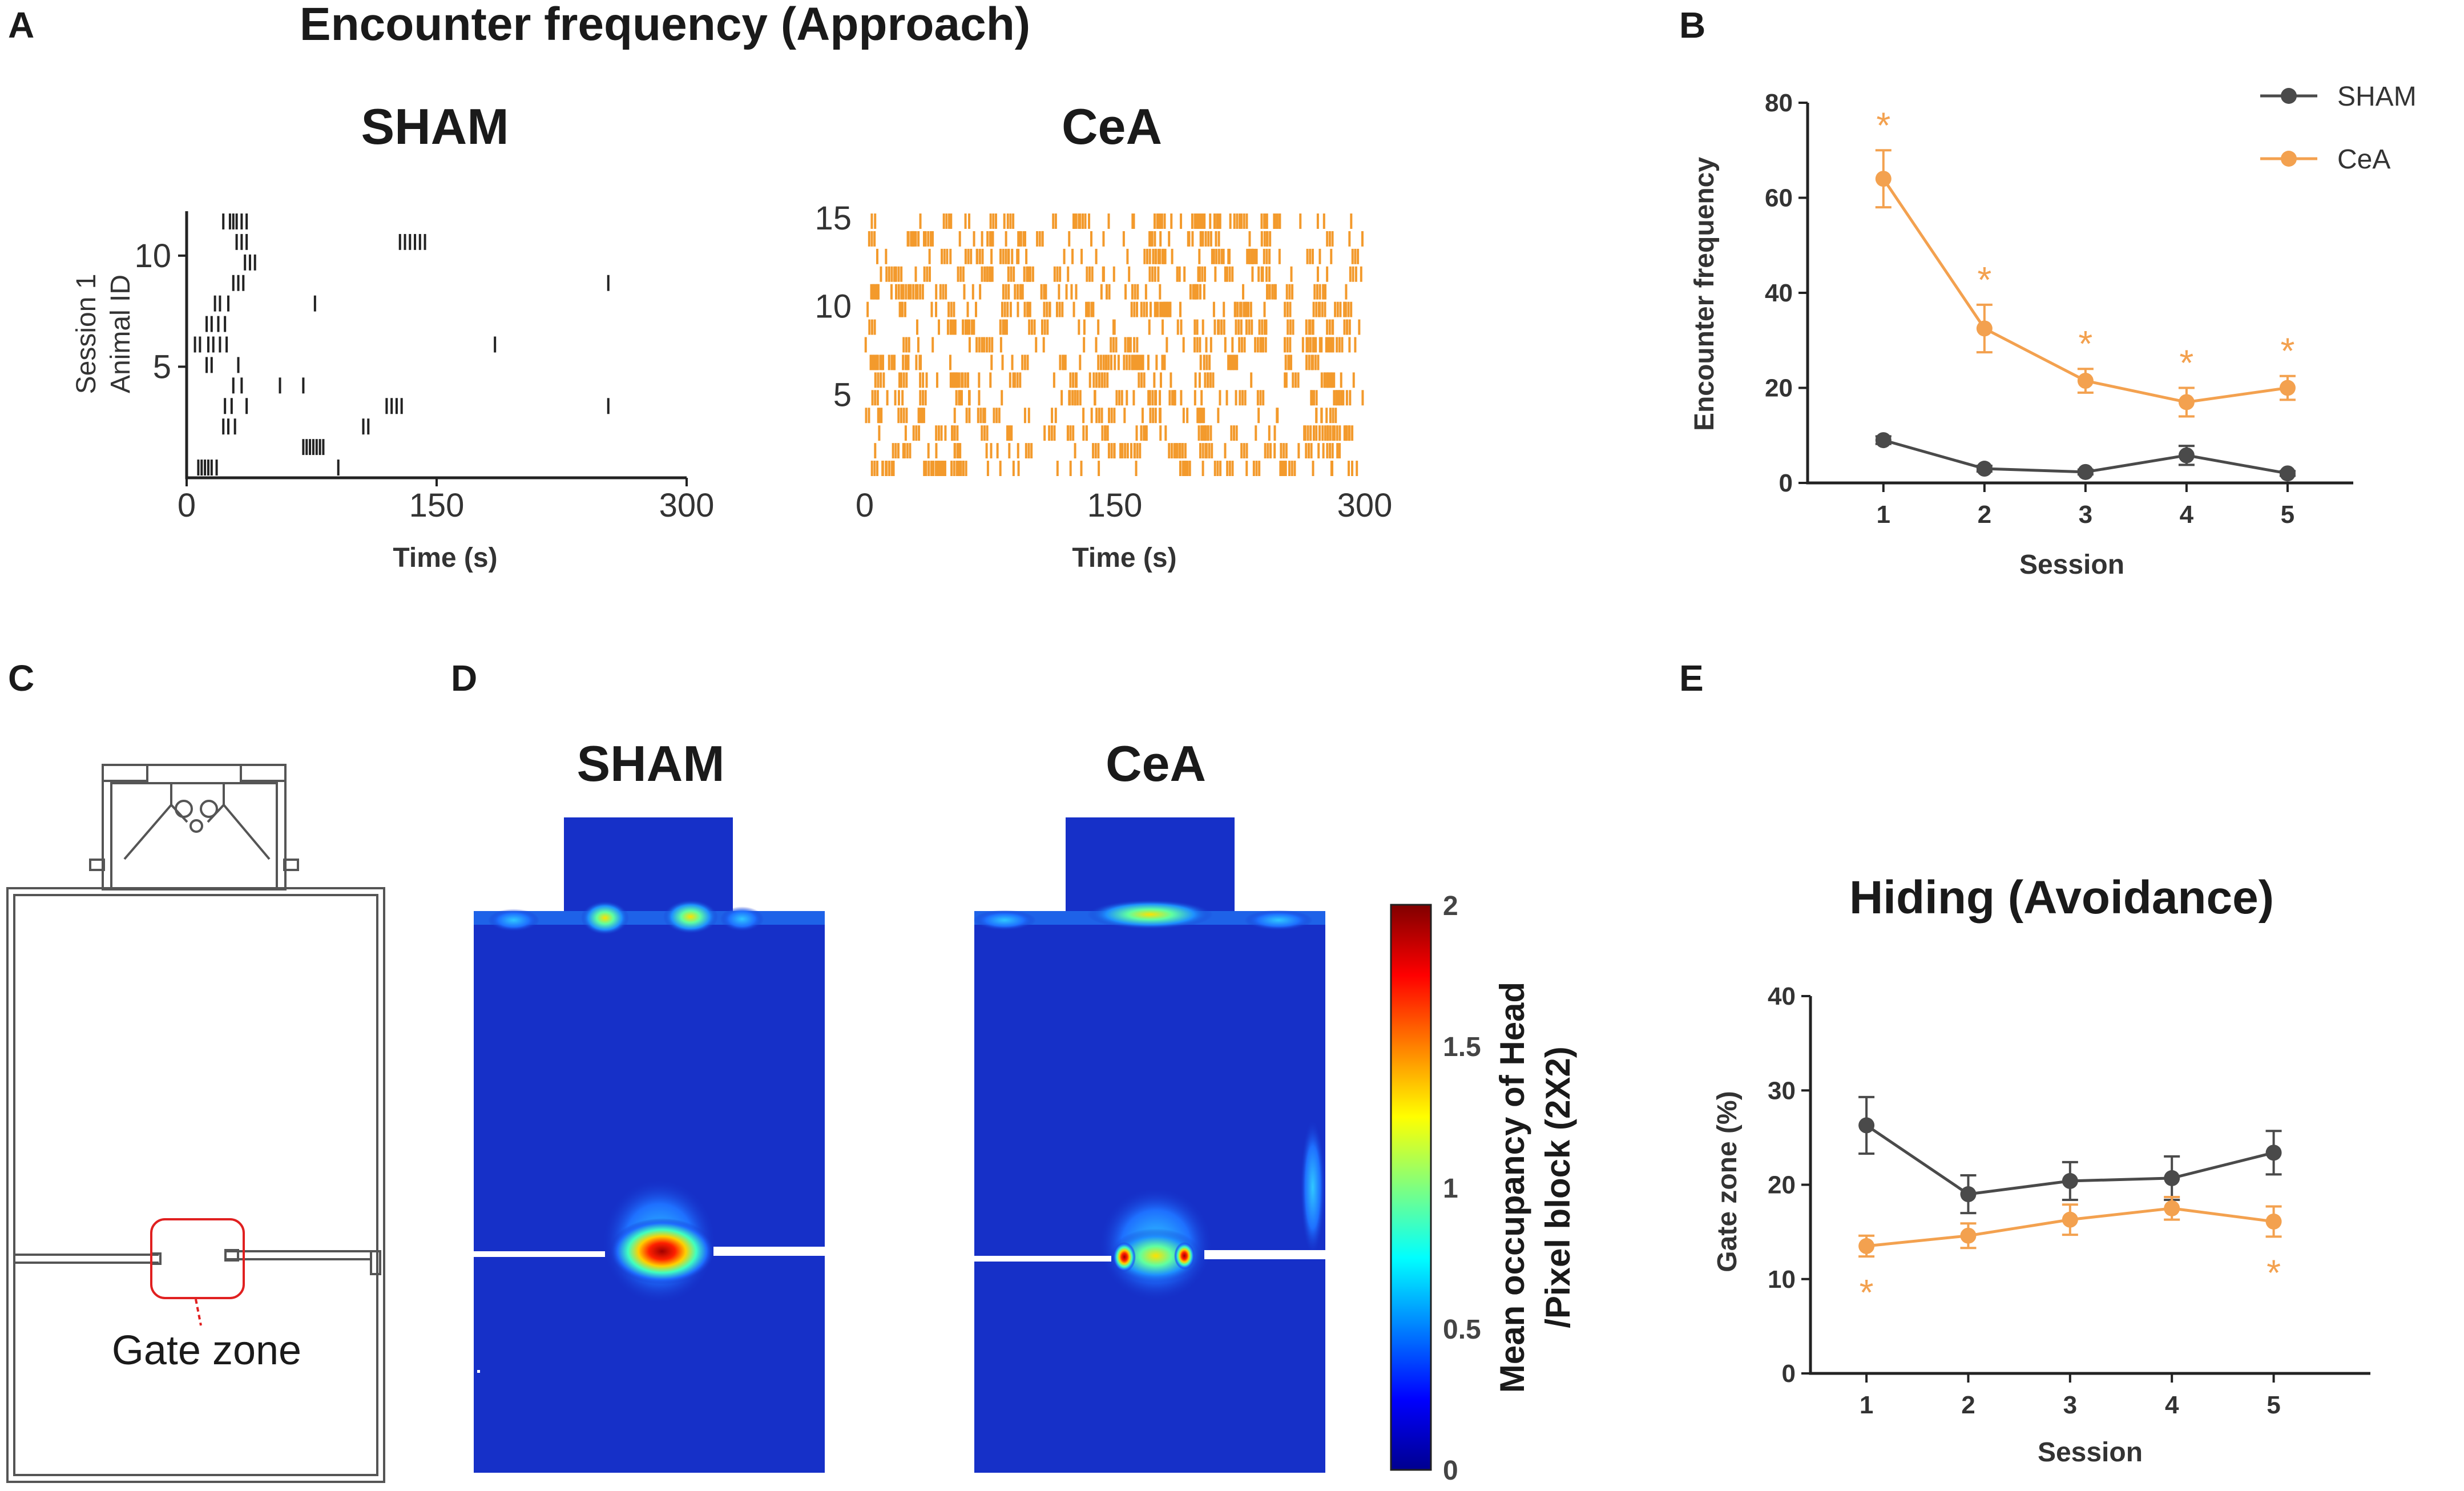  Describe the element at coordinates (392, 392) in the screenshot. I see `sham-raster: 0 150 300 5 10 Time (s) Session 1 Animal ID` at that location.